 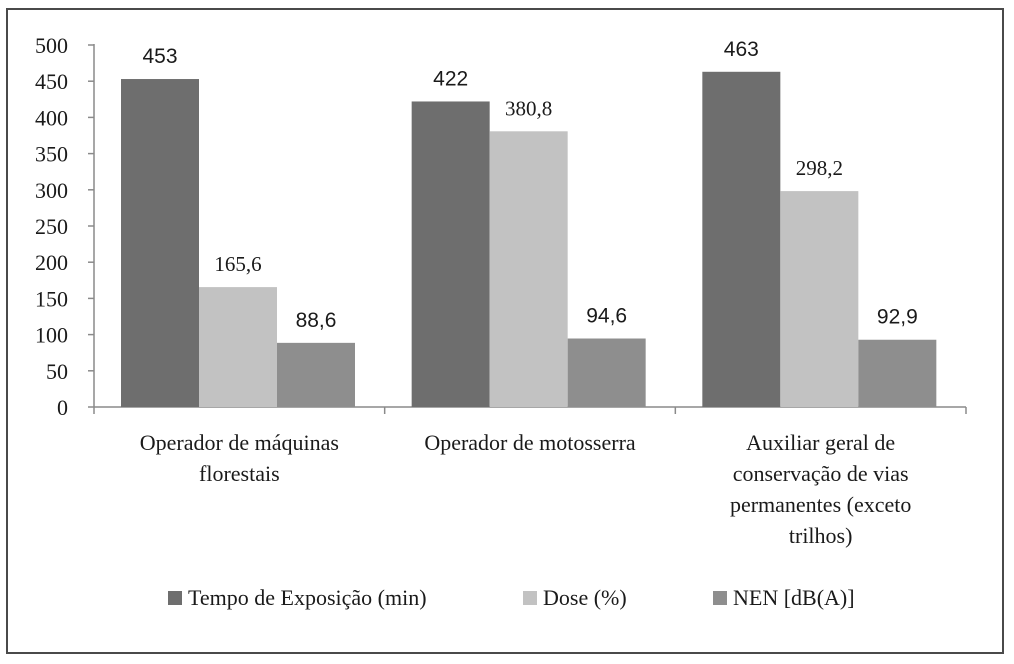 I want to click on data-label: 380,8, so click(x=528, y=108).